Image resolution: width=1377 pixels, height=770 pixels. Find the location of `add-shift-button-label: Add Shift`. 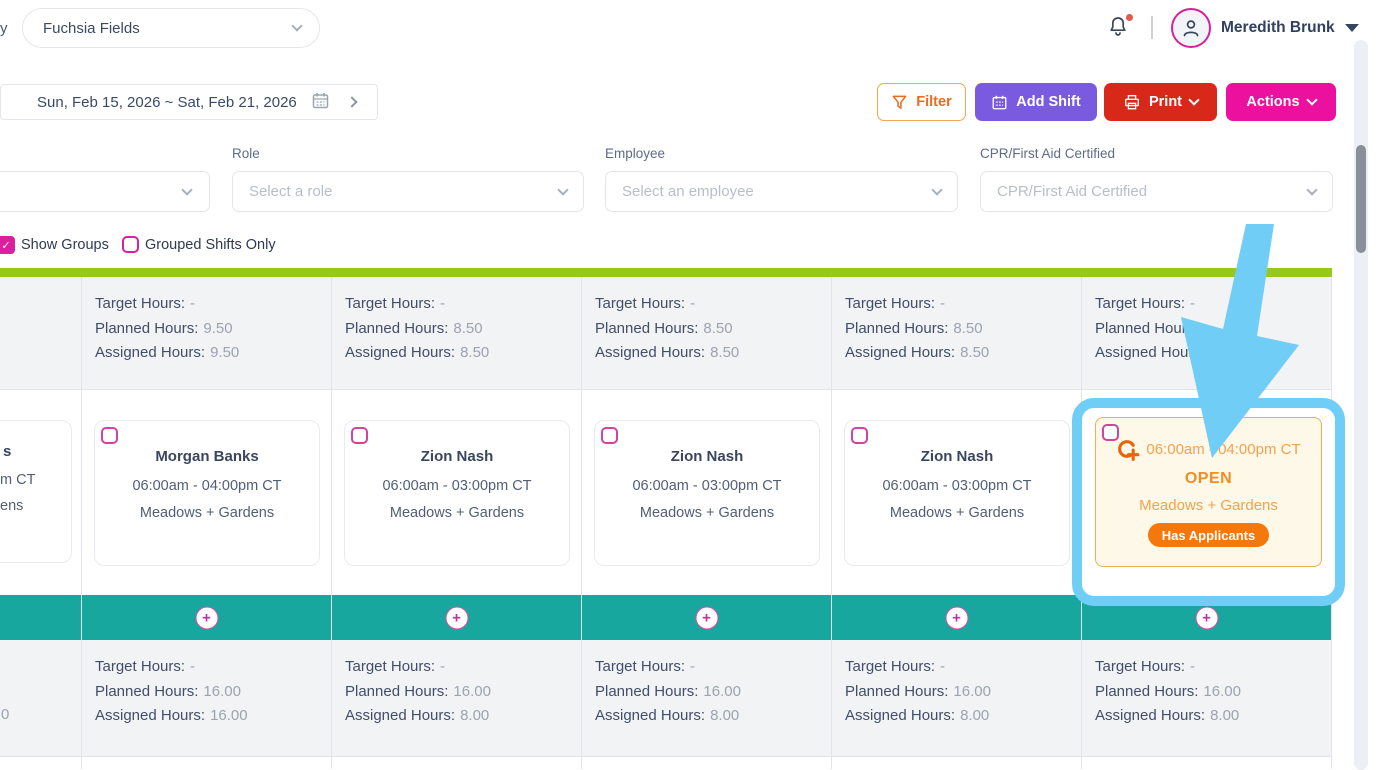

add-shift-button-label: Add Shift is located at coordinates (1048, 102).